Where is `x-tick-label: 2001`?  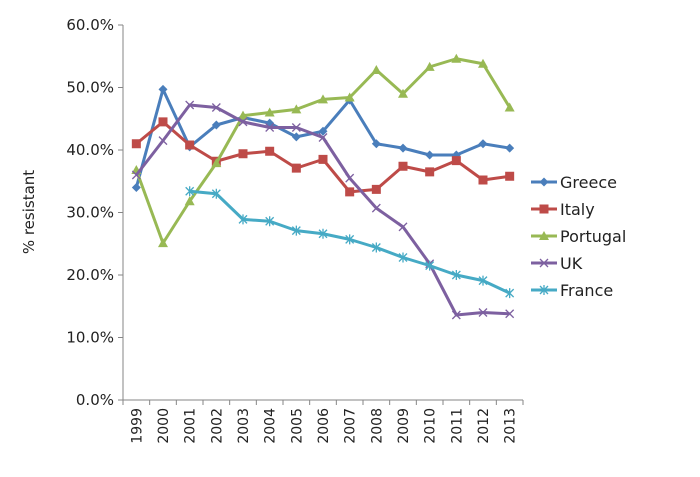 x-tick-label: 2001 is located at coordinates (191, 426).